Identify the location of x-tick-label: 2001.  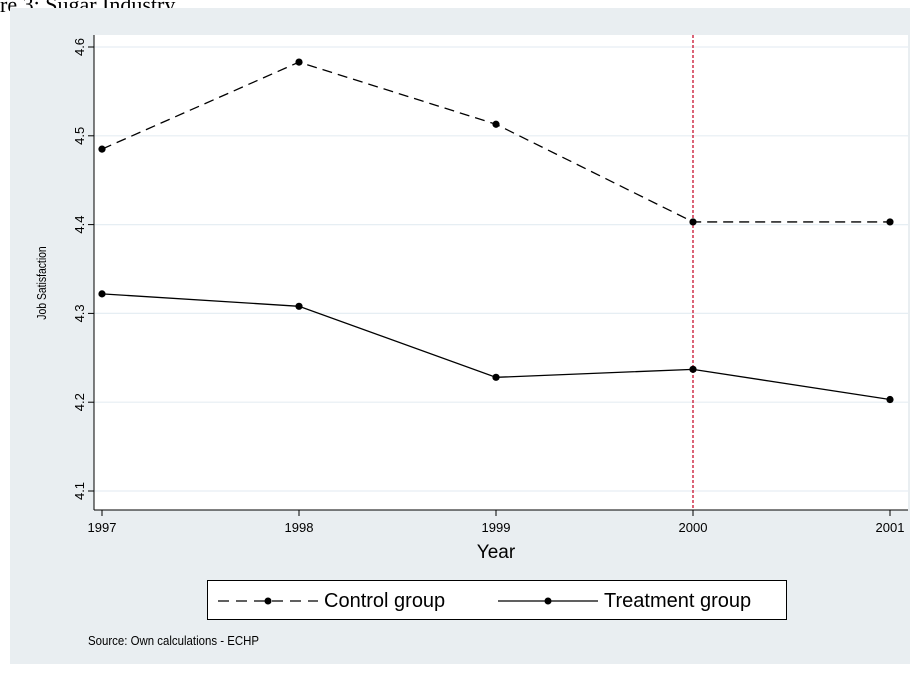
(890, 527).